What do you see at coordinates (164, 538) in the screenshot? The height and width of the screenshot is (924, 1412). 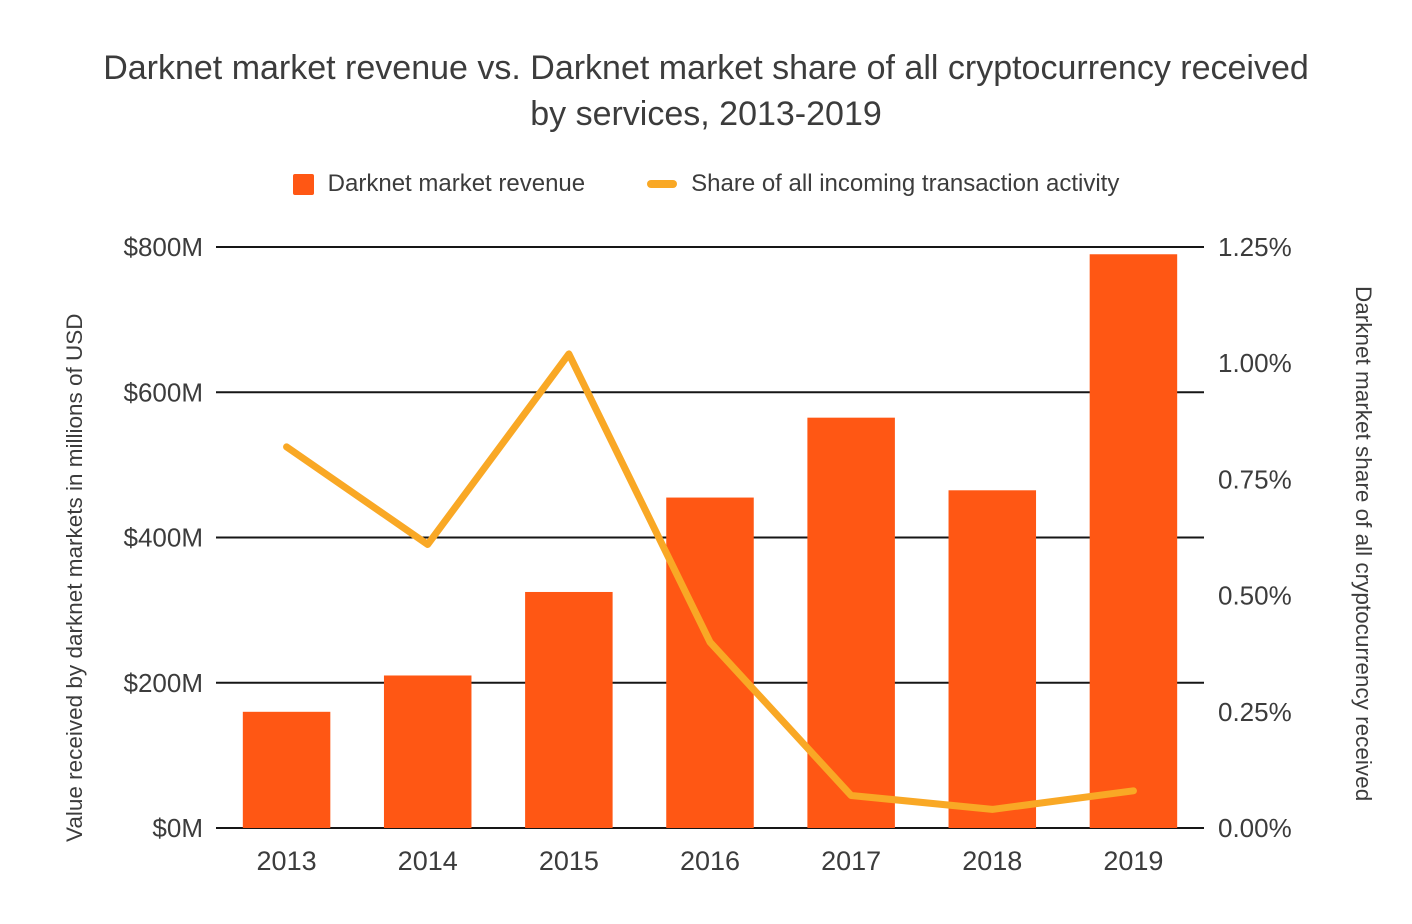 I see `left-axis-tick-label: $400M` at bounding box center [164, 538].